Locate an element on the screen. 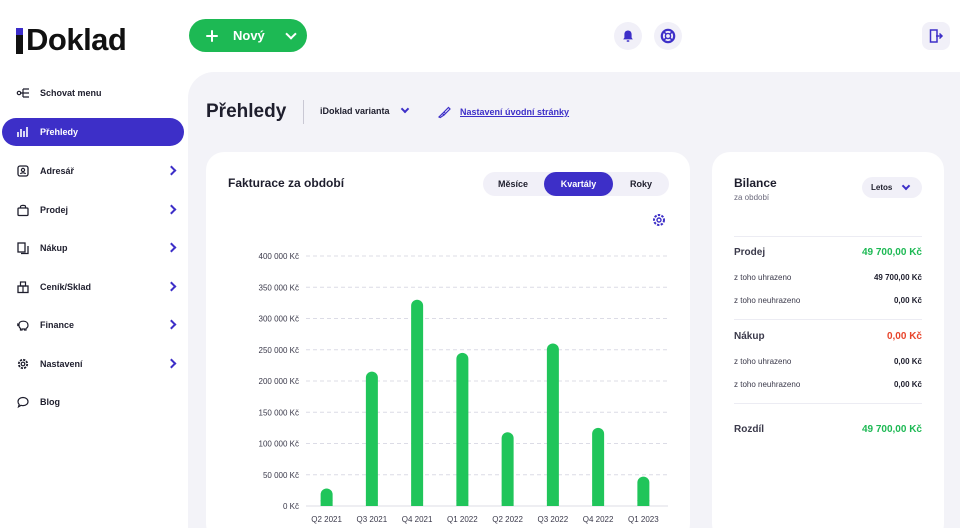 The height and width of the screenshot is (528, 960). balance-row-purchase-paid: z toho uhrazeno 0,00 Kč is located at coordinates (828, 361).